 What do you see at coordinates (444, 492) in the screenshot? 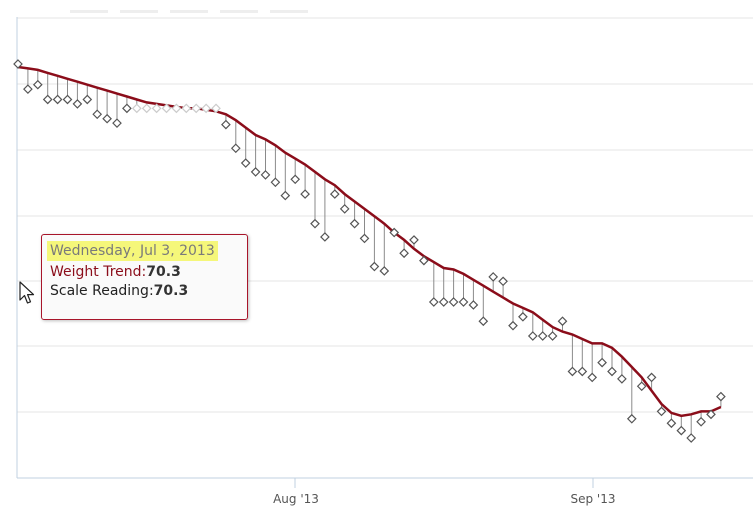
I see `x-axis-ticks: Aug '13 Sep '13` at bounding box center [444, 492].